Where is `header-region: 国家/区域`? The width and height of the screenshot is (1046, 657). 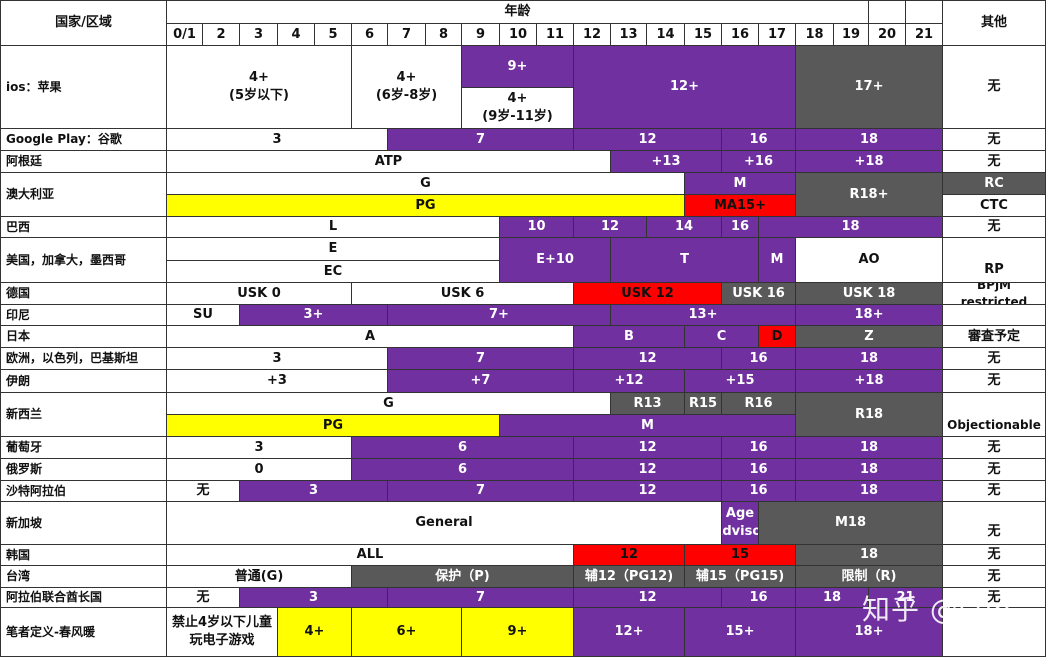 header-region: 国家/区域 is located at coordinates (83, 23).